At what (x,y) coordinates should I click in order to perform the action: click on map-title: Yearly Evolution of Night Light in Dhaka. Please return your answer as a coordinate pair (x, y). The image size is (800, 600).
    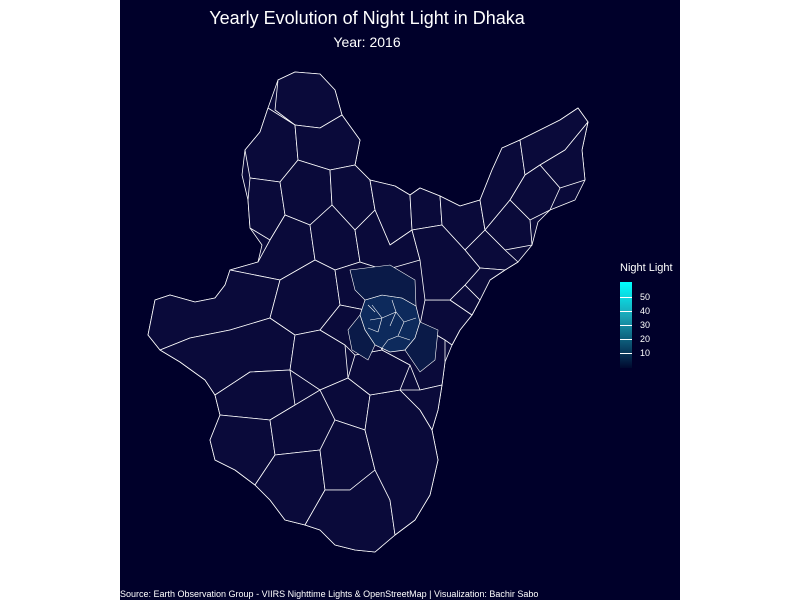
    Looking at the image, I should click on (367, 18).